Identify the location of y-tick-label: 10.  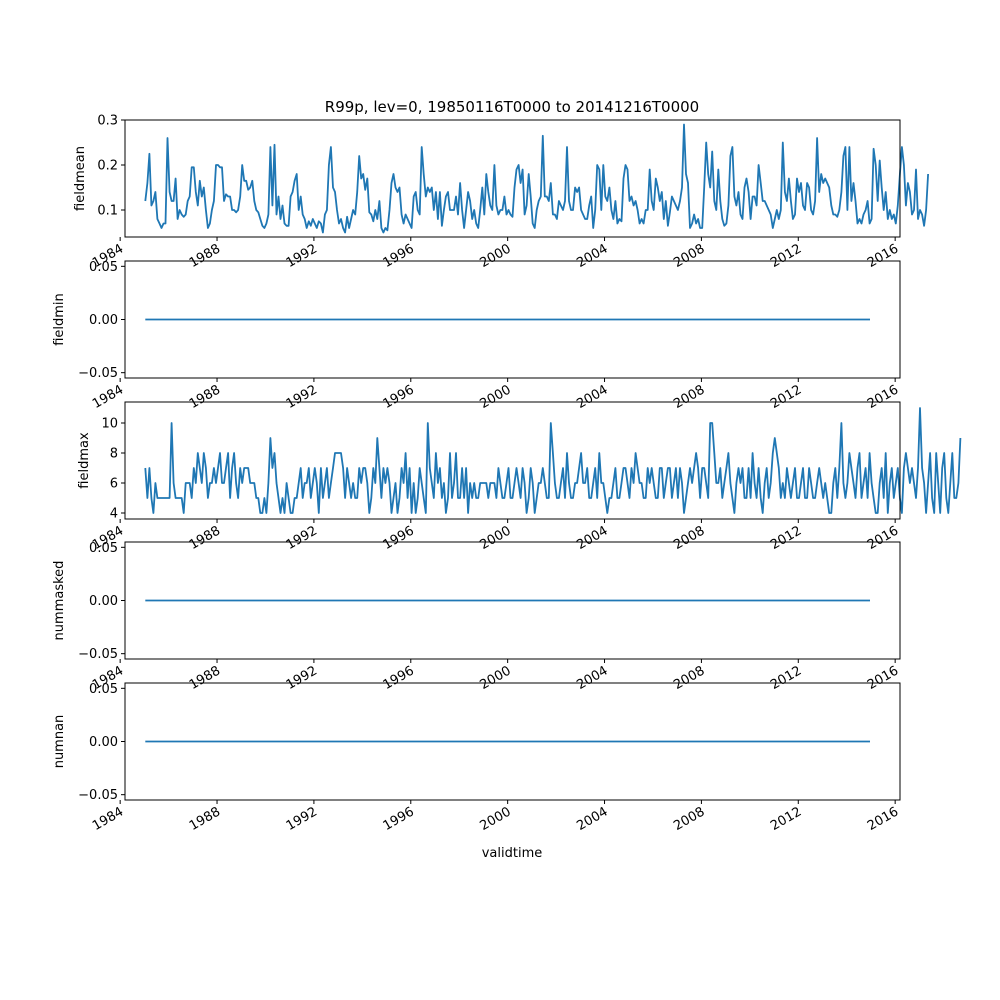
(109, 424).